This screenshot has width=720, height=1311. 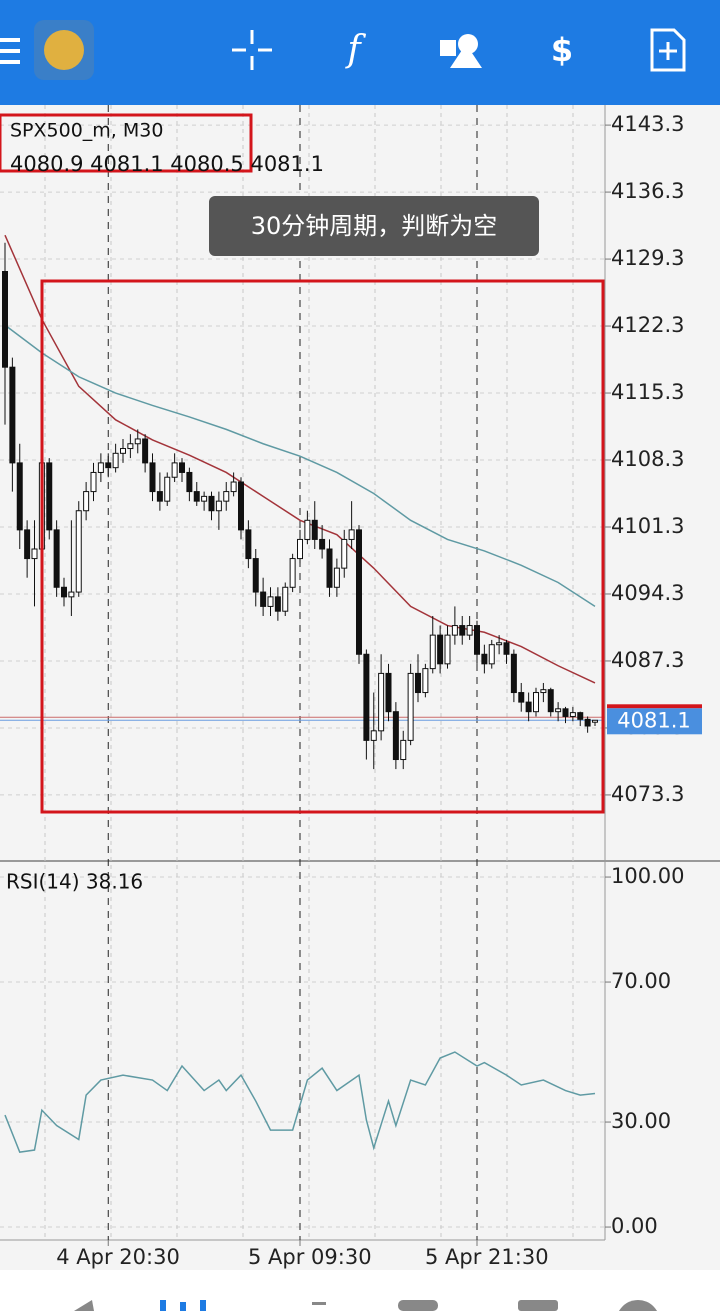 I want to click on line-series, so click(x=300, y=1102).